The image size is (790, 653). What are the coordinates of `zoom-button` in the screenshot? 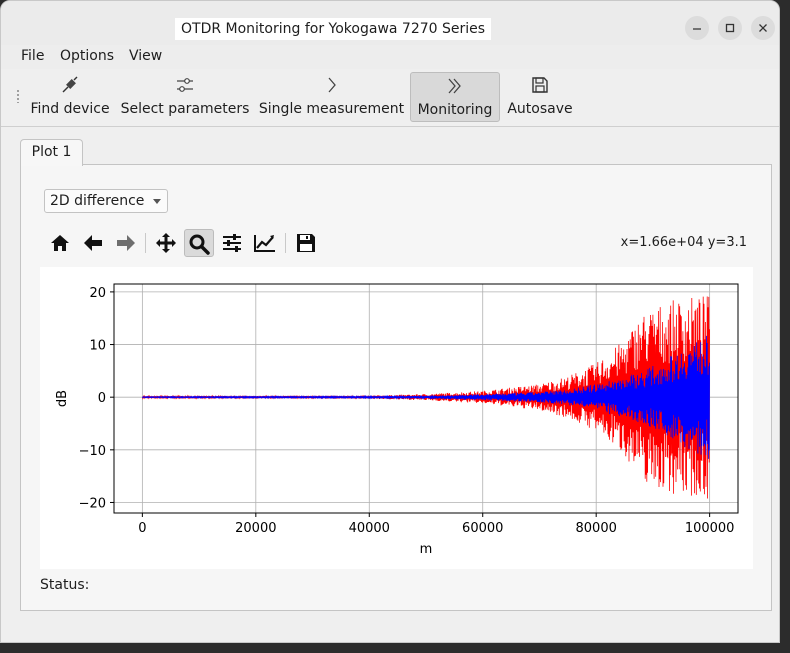 It's located at (199, 243).